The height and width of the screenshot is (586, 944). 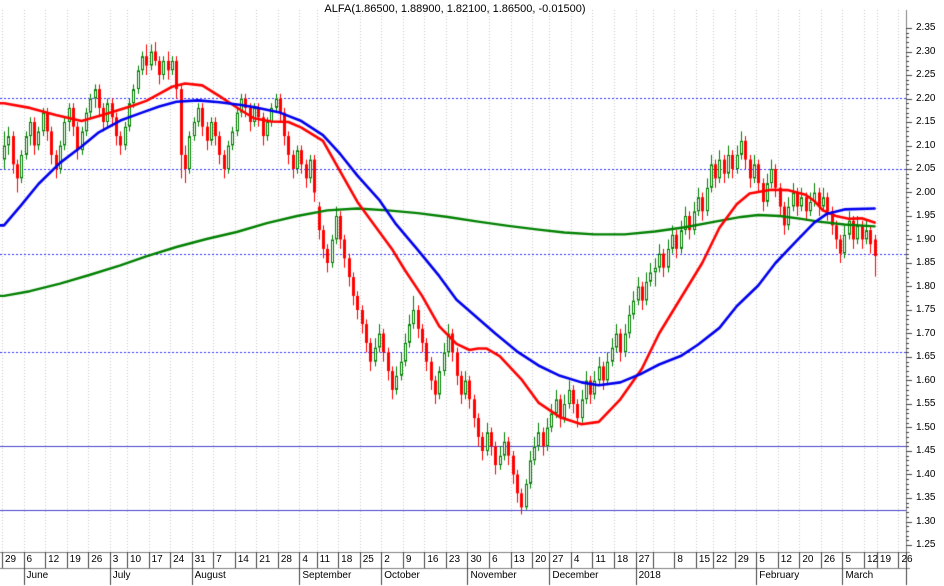 What do you see at coordinates (575, 575) in the screenshot?
I see `x-axis-month-label: December` at bounding box center [575, 575].